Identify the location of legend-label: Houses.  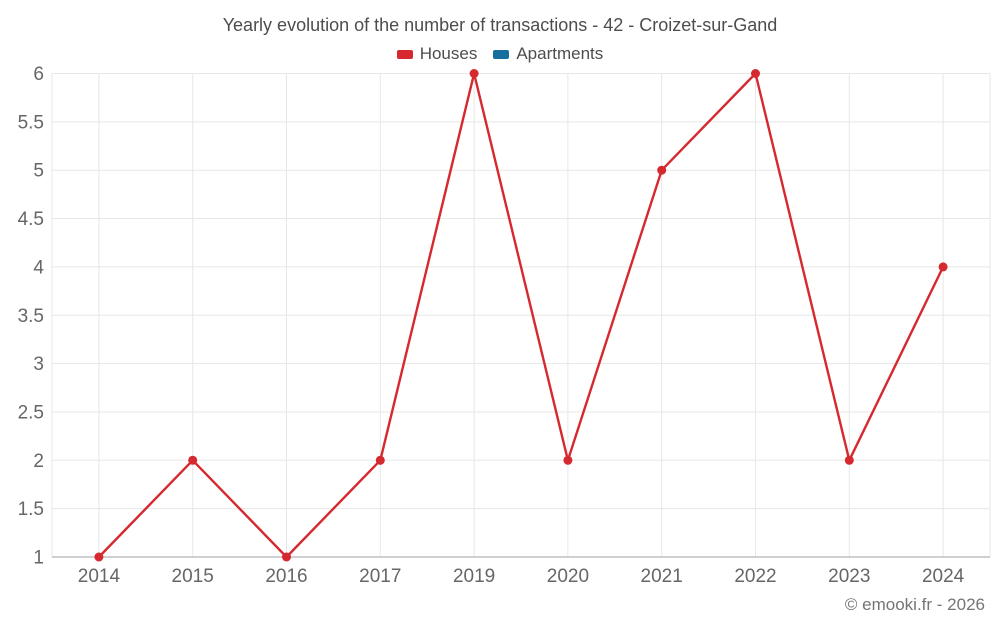
(448, 53).